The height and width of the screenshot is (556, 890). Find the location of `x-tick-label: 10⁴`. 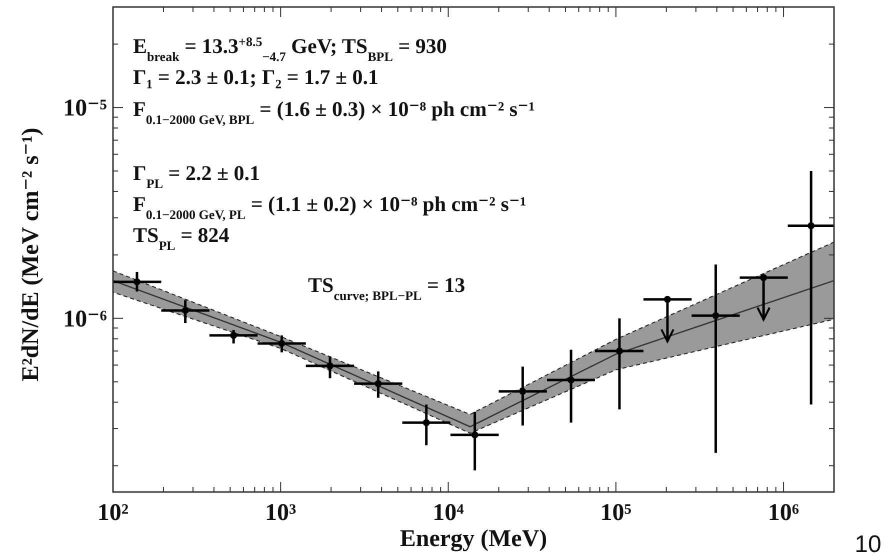

x-tick-label: 10⁴ is located at coordinates (448, 513).